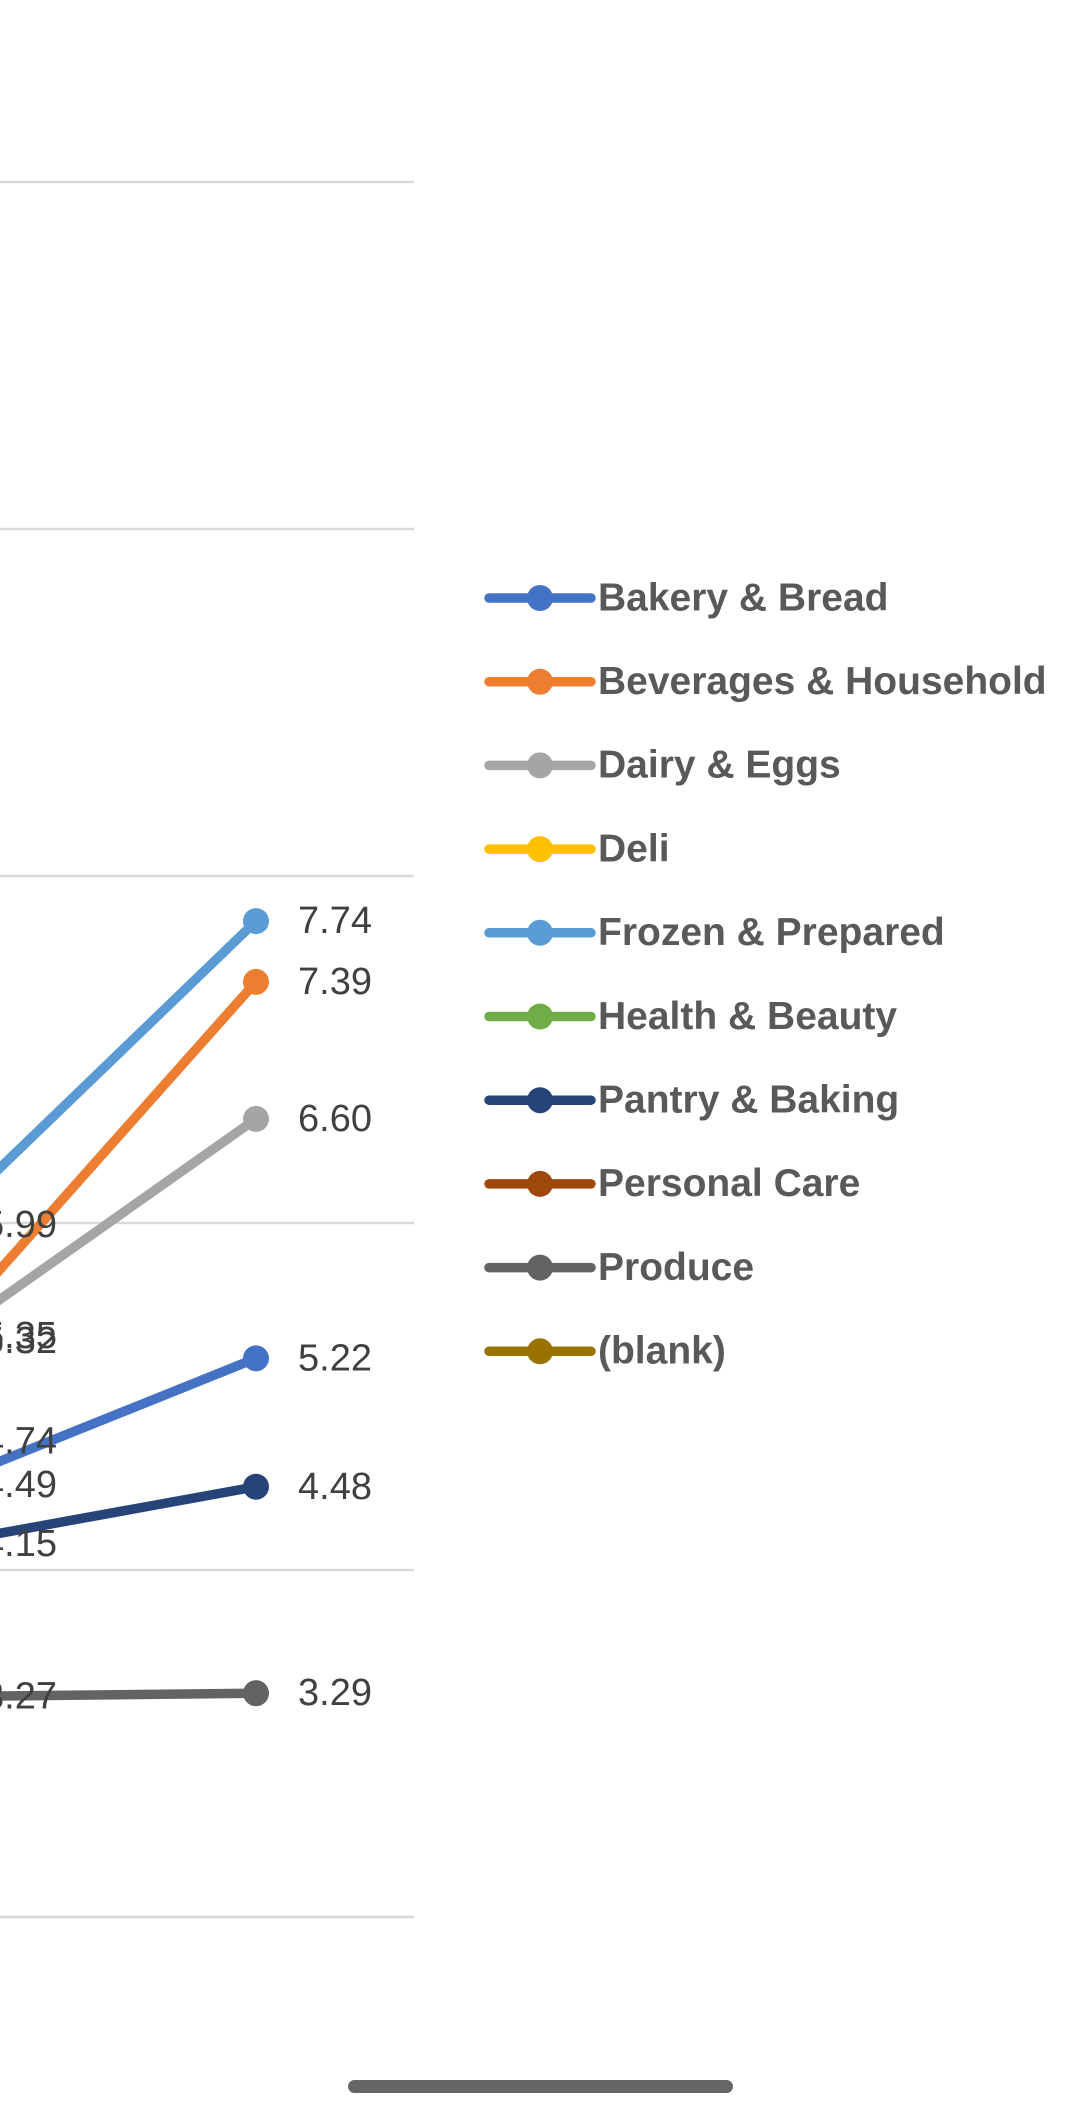 The width and height of the screenshot is (1080, 2116). Describe the element at coordinates (28, 1442) in the screenshot. I see `data-label: 4.74` at that location.